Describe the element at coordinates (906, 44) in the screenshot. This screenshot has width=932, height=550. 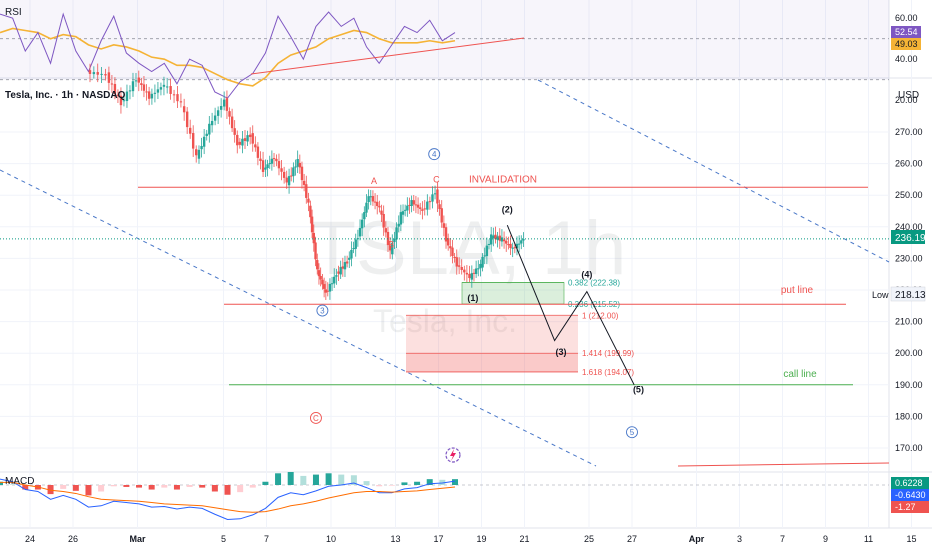
I see `rsi-ma-value-badge: 49.03` at that location.